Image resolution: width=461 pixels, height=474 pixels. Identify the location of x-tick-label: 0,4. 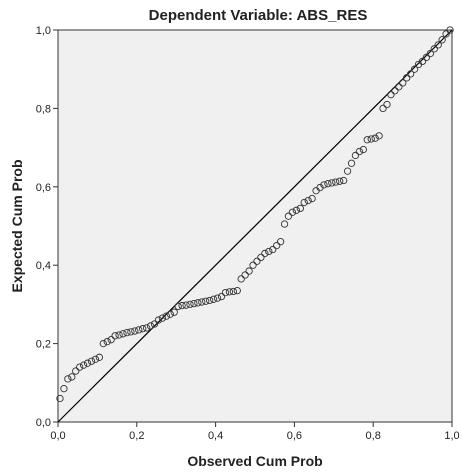
(215, 436).